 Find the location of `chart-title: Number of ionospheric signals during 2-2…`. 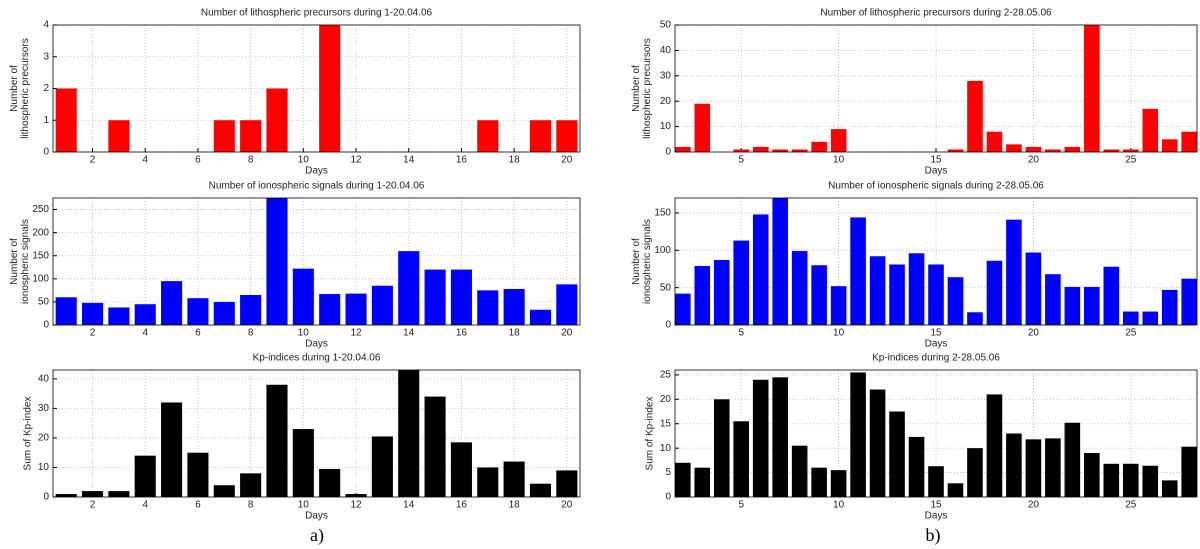

chart-title: Number of ionospheric signals during 2-2… is located at coordinates (936, 186).